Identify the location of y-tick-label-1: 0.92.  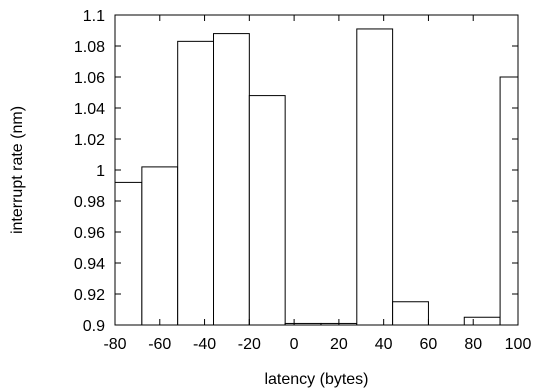
(89, 295).